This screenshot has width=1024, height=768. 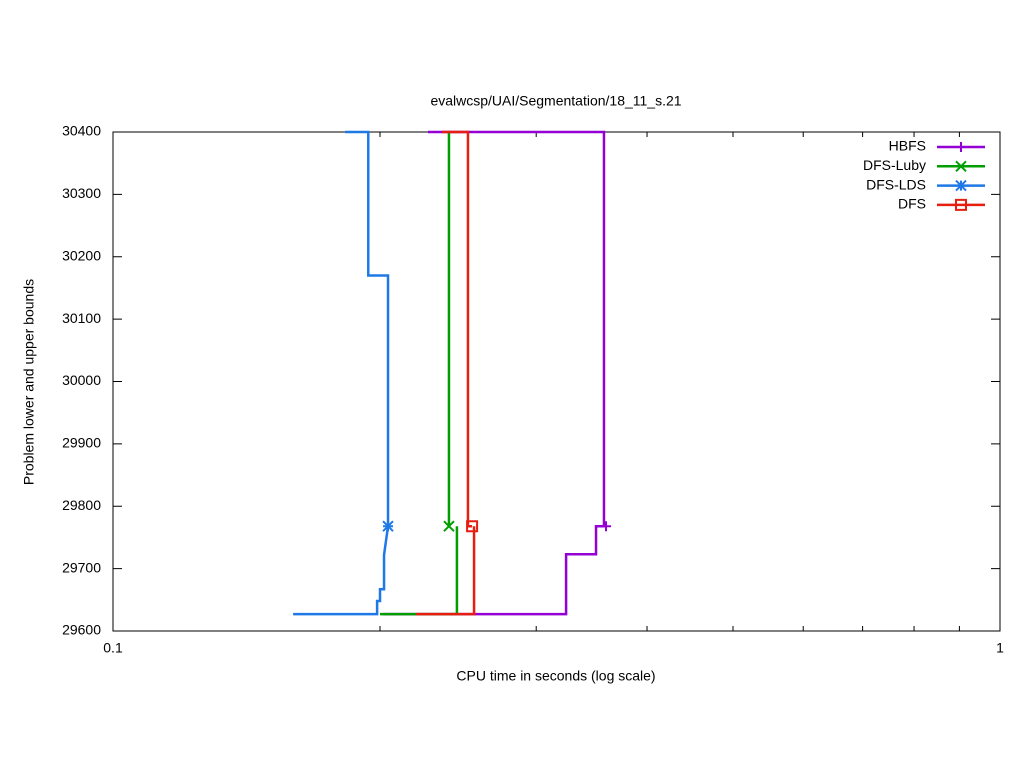 I want to click on y-tick-label: 29700, so click(x=81, y=567).